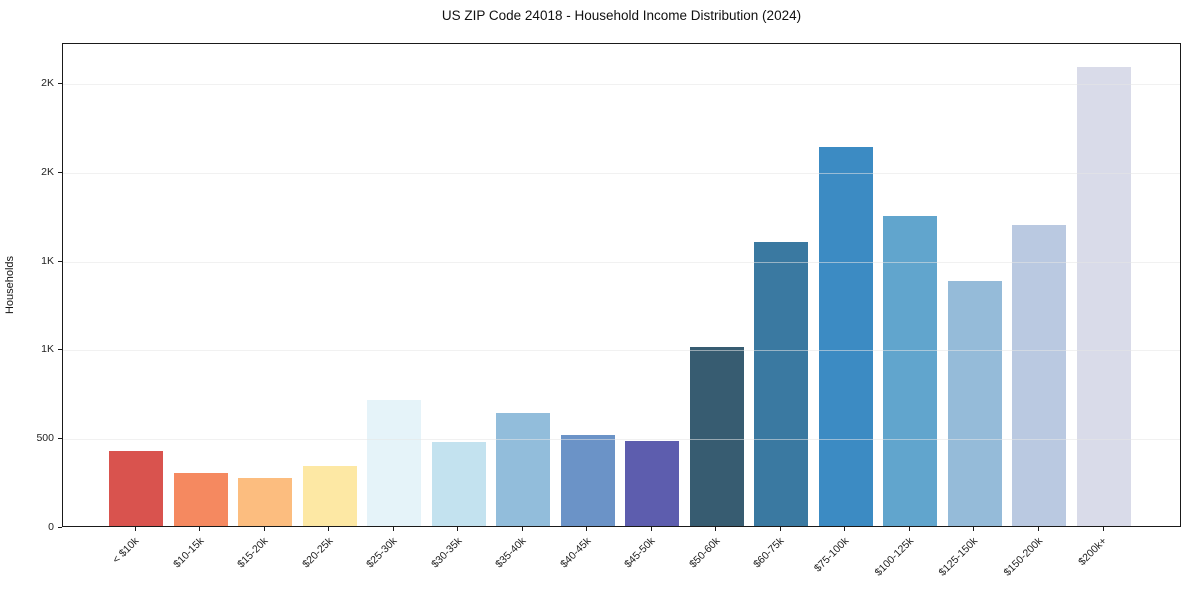  Describe the element at coordinates (910, 370) in the screenshot. I see `bar-$100-125k` at that location.